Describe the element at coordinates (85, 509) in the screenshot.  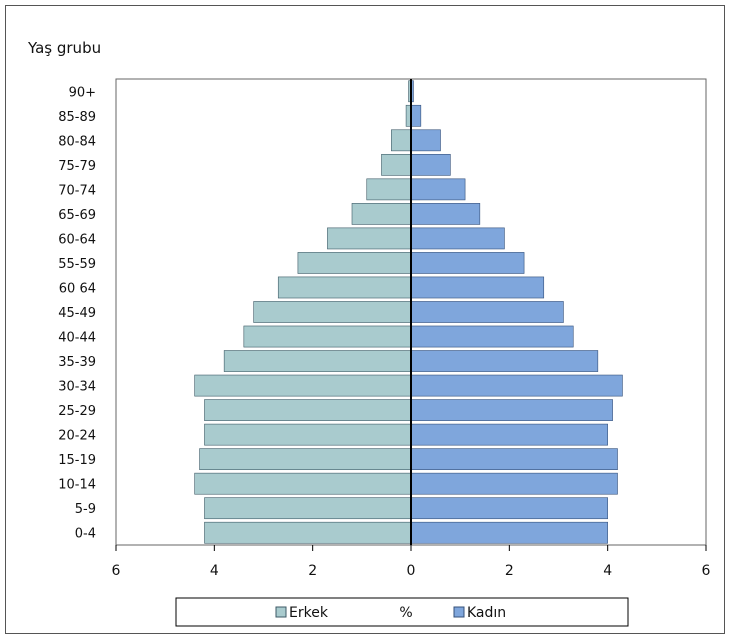
I see `category-label: 5-9` at that location.